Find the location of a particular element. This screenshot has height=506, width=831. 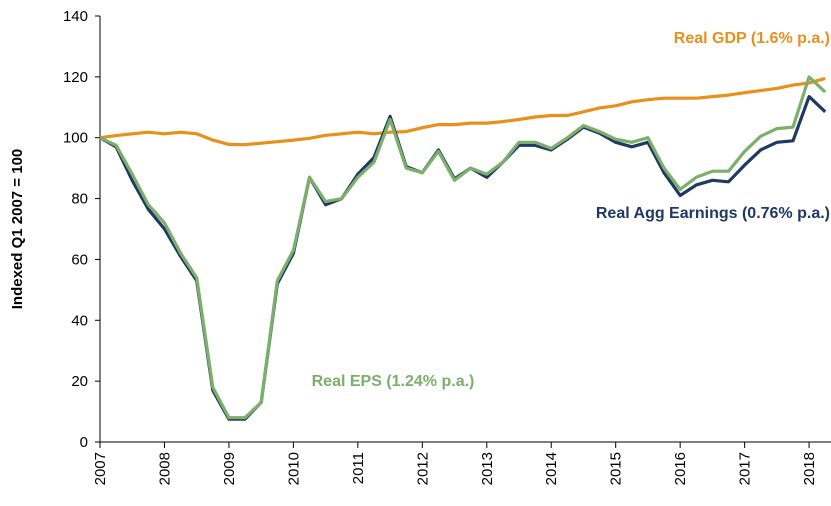

series-label: Real GDP (1.6% p.a.) is located at coordinates (752, 38).